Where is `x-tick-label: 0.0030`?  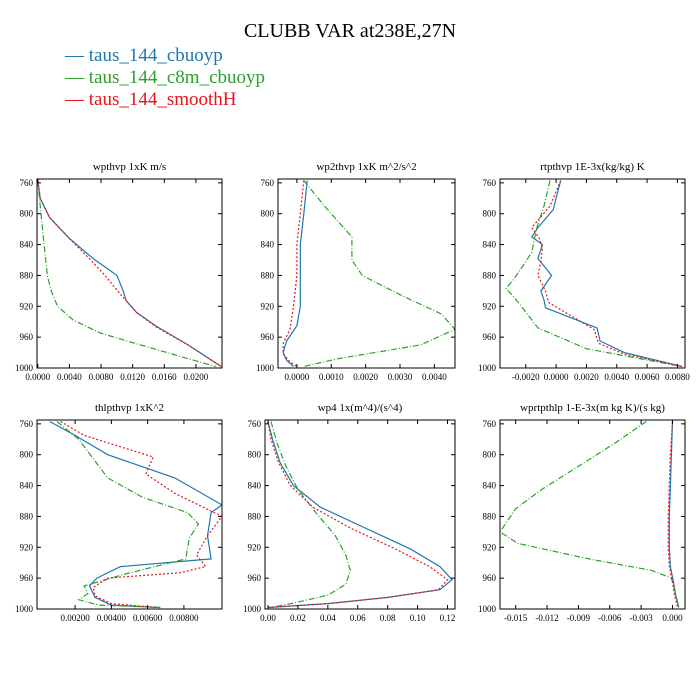 x-tick-label: 0.0030 is located at coordinates (400, 377).